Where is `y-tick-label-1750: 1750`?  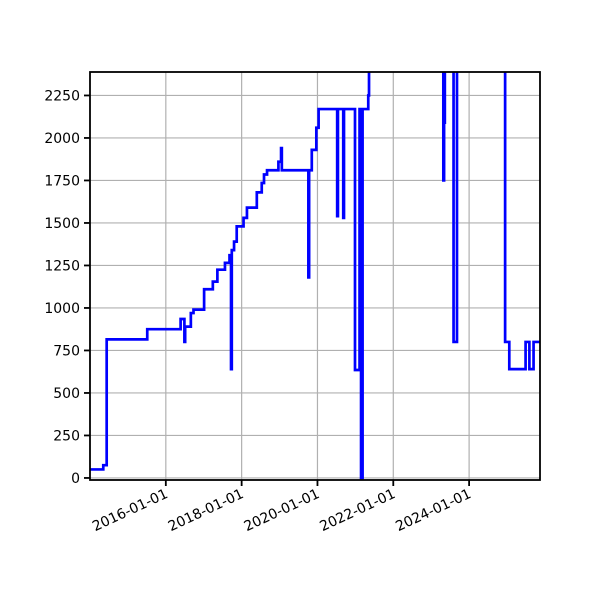
y-tick-label-1750: 1750 is located at coordinates (62, 181).